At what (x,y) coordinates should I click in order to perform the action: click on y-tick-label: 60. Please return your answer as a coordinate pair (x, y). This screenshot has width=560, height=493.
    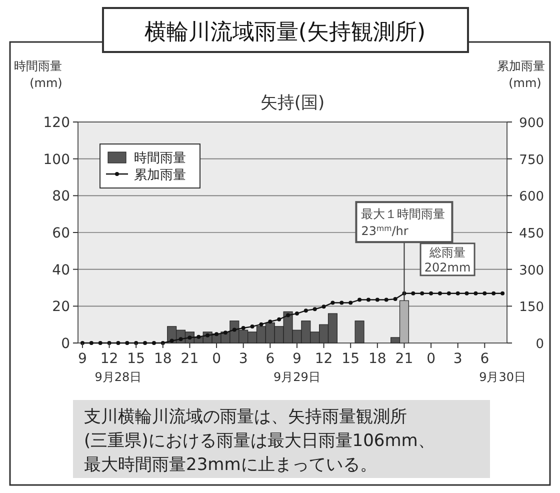
    Looking at the image, I should click on (61, 234).